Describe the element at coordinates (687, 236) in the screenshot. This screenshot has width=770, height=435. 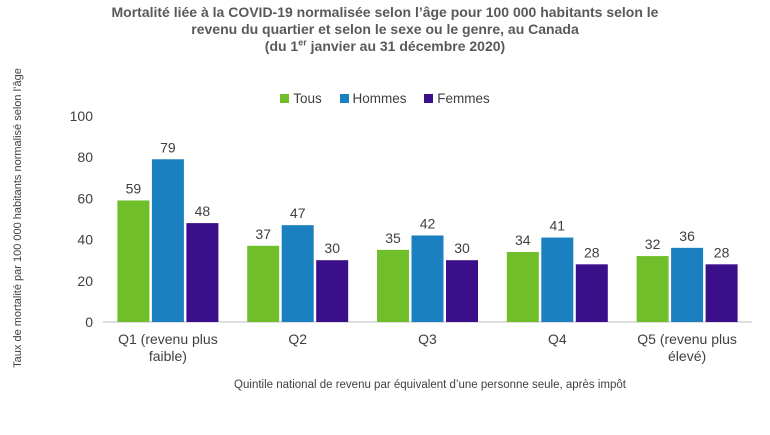
I see `data-label: 36` at that location.